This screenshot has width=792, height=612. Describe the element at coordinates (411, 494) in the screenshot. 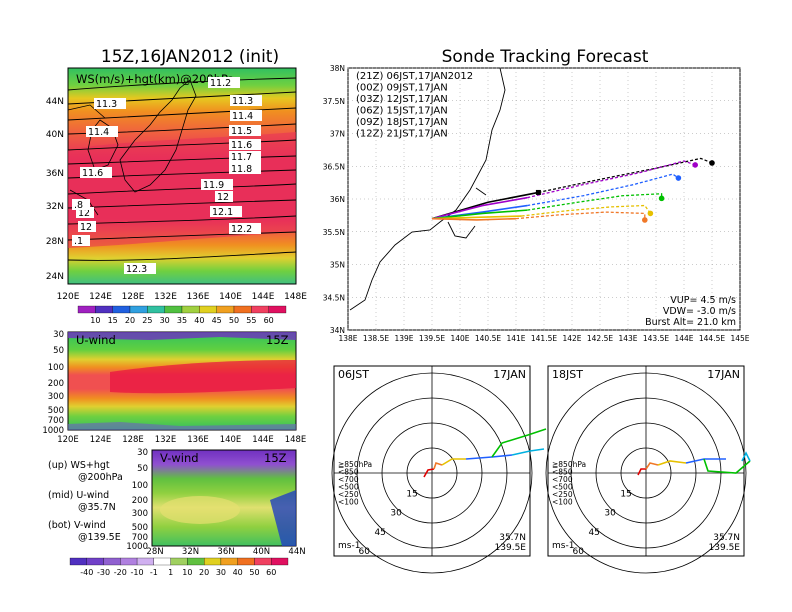

I see `hodo-ring-label: 15` at that location.